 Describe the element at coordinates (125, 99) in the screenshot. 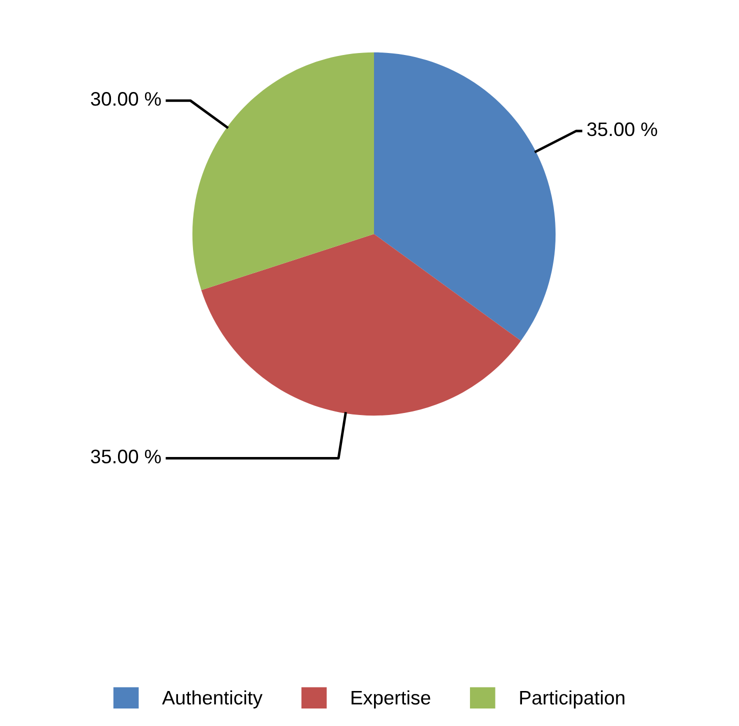

I see `data-label: 30.00 %` at that location.